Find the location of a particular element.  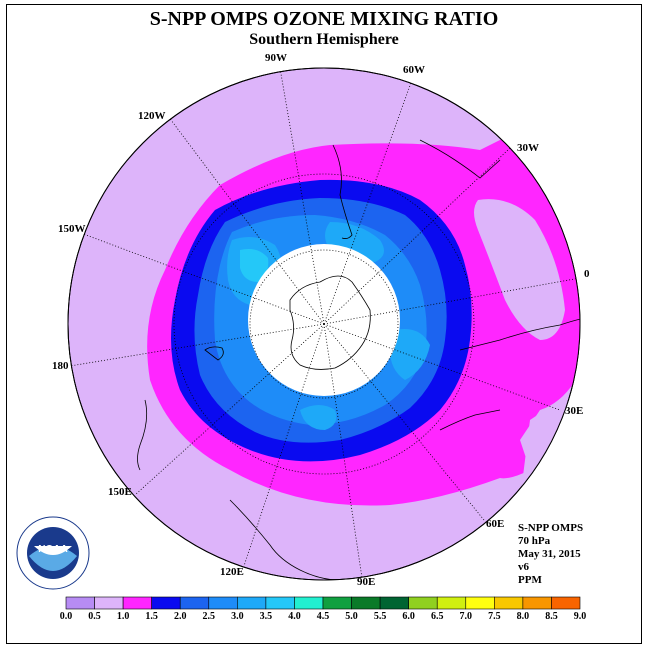

colorbar-boxes is located at coordinates (323, 603).